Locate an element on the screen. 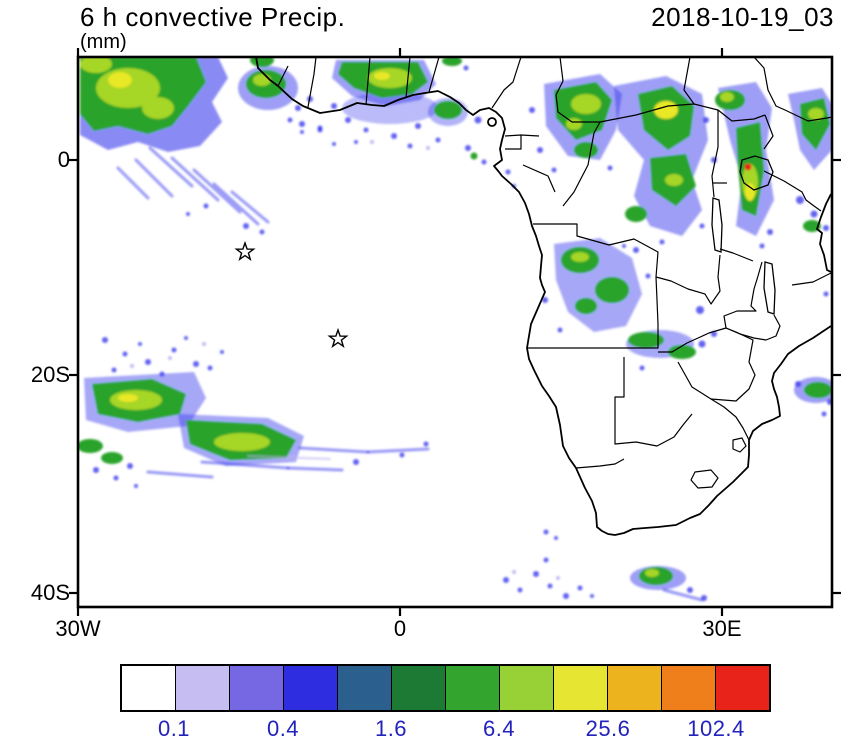 The image size is (850, 750). colorbar-tick-label: 25.6 is located at coordinates (608, 728).